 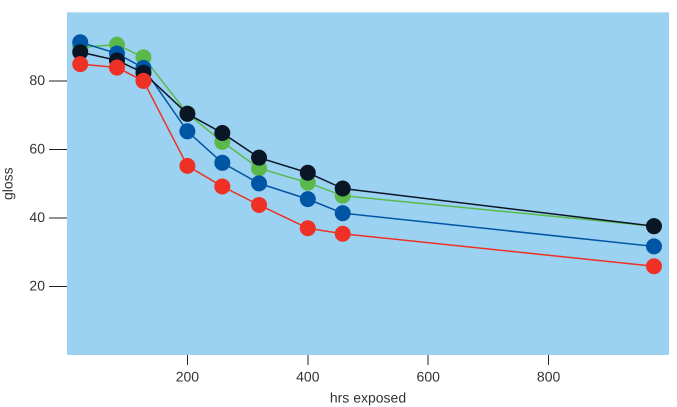 I want to click on x-tick-label: 800, so click(x=548, y=376).